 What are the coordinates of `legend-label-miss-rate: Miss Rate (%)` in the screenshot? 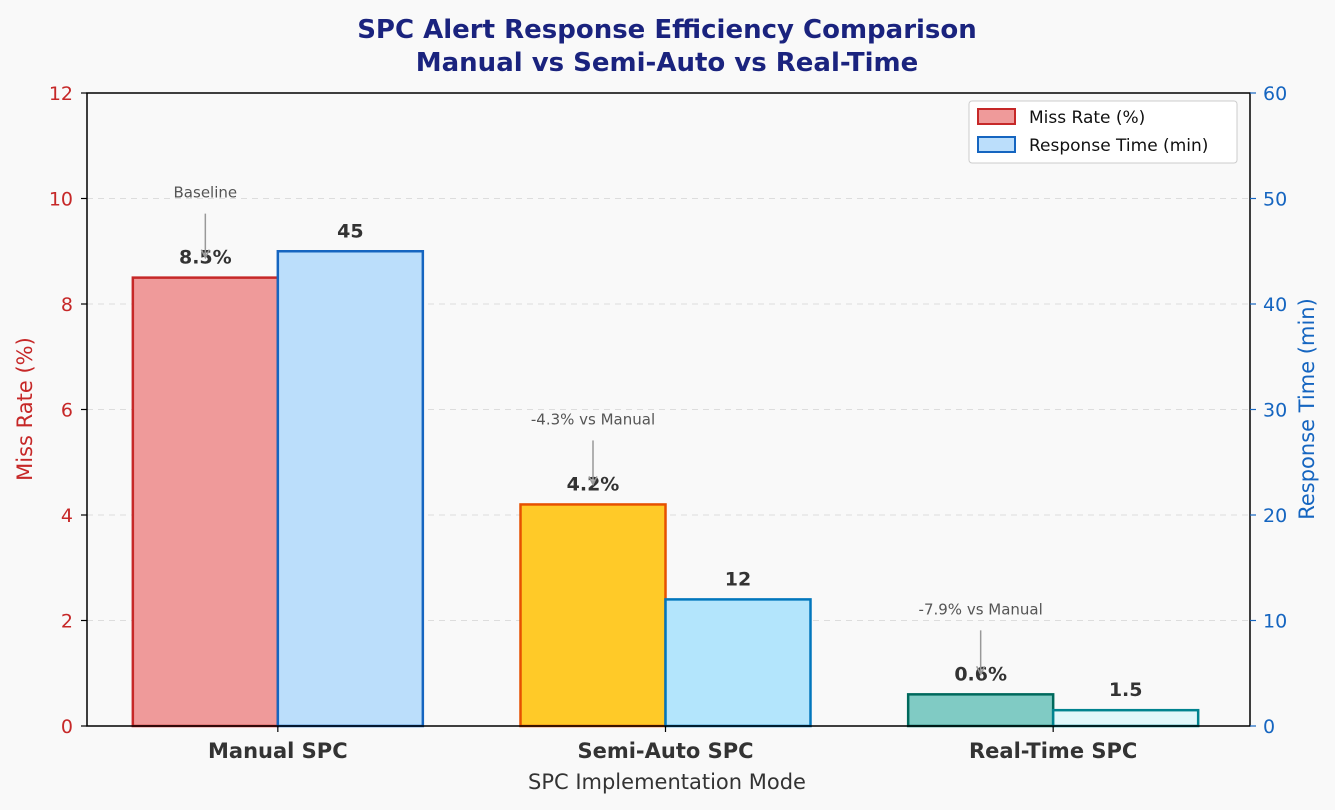 It's located at (1087, 118).